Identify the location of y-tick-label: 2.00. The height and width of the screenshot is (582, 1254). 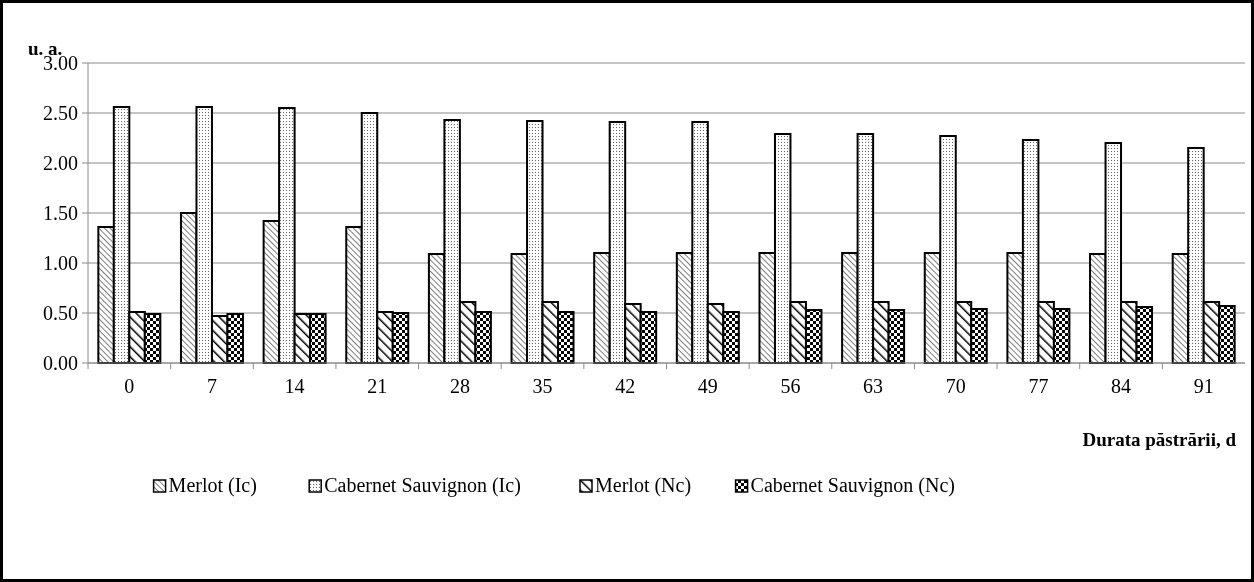
(60, 163).